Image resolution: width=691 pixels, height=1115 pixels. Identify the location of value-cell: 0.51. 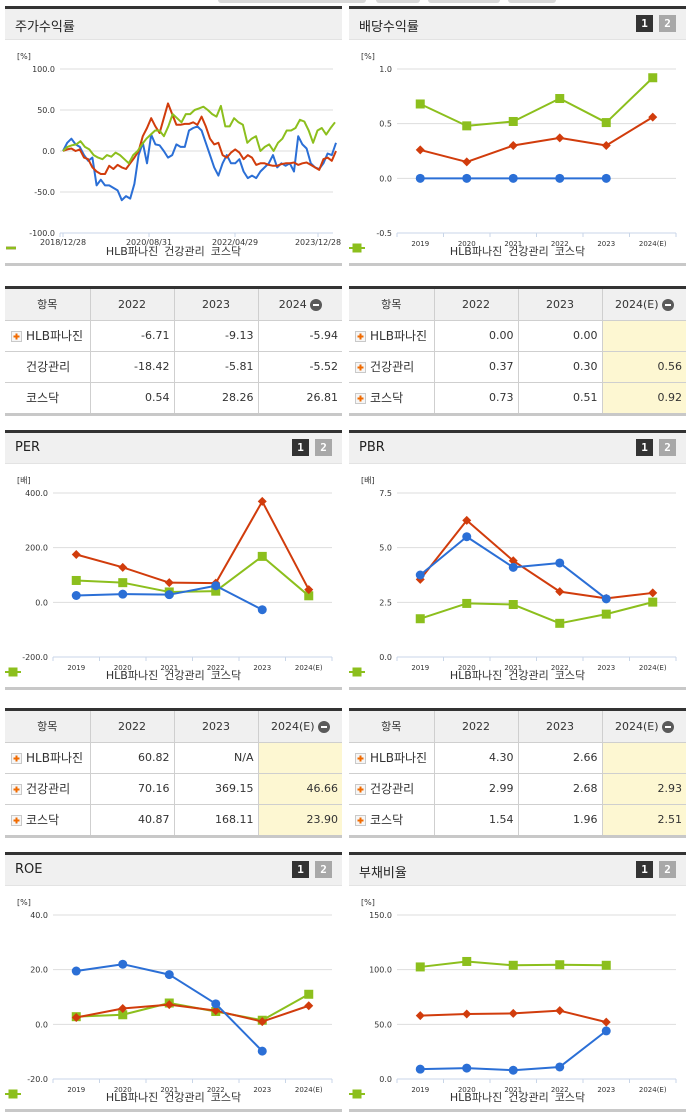
(560, 397).